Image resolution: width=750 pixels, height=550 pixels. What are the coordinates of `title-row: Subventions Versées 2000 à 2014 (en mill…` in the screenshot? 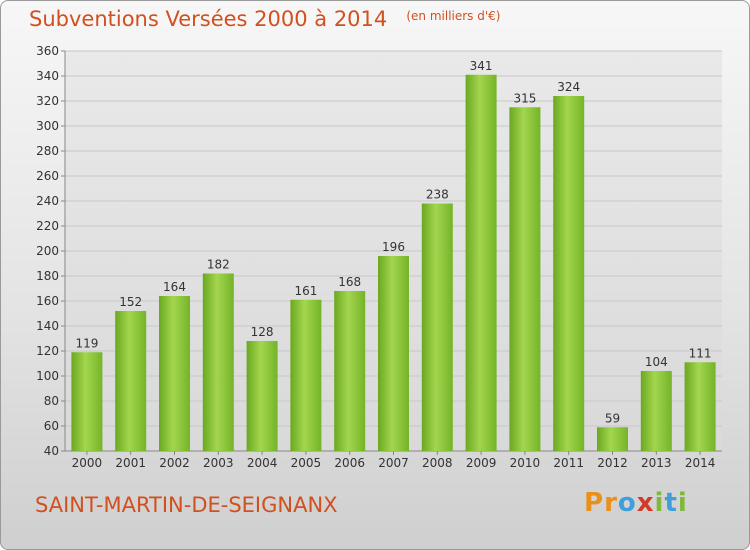 It's located at (264, 19).